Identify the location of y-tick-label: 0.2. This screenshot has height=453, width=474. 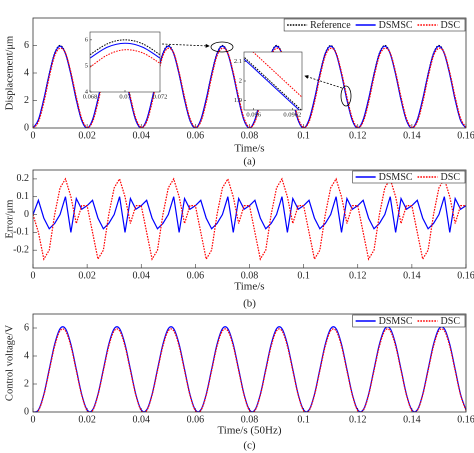
(23, 178).